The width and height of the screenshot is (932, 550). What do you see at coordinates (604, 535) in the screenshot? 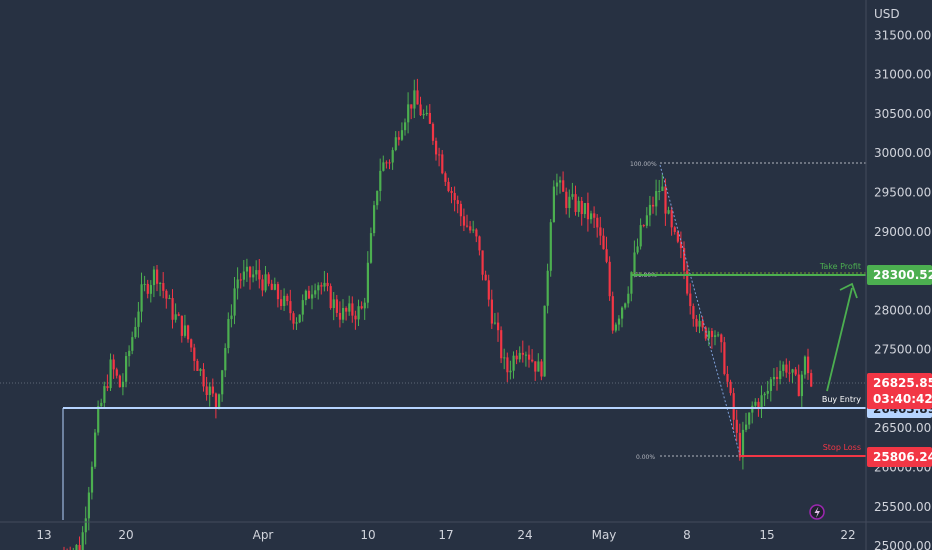
I see `x-tick-6: May` at bounding box center [604, 535].